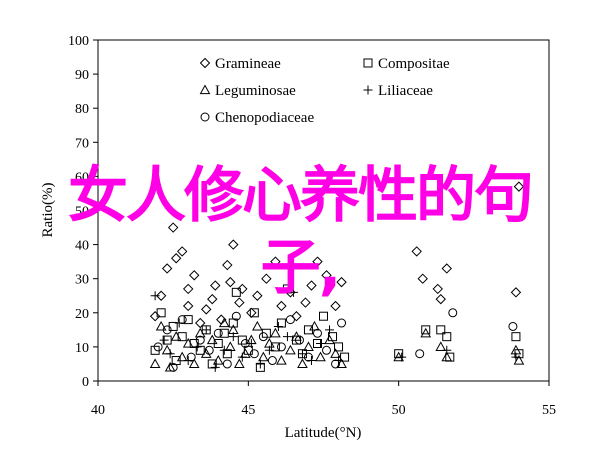 This screenshot has height=455, width=600. I want to click on y-tick-label: 30, so click(82, 280).